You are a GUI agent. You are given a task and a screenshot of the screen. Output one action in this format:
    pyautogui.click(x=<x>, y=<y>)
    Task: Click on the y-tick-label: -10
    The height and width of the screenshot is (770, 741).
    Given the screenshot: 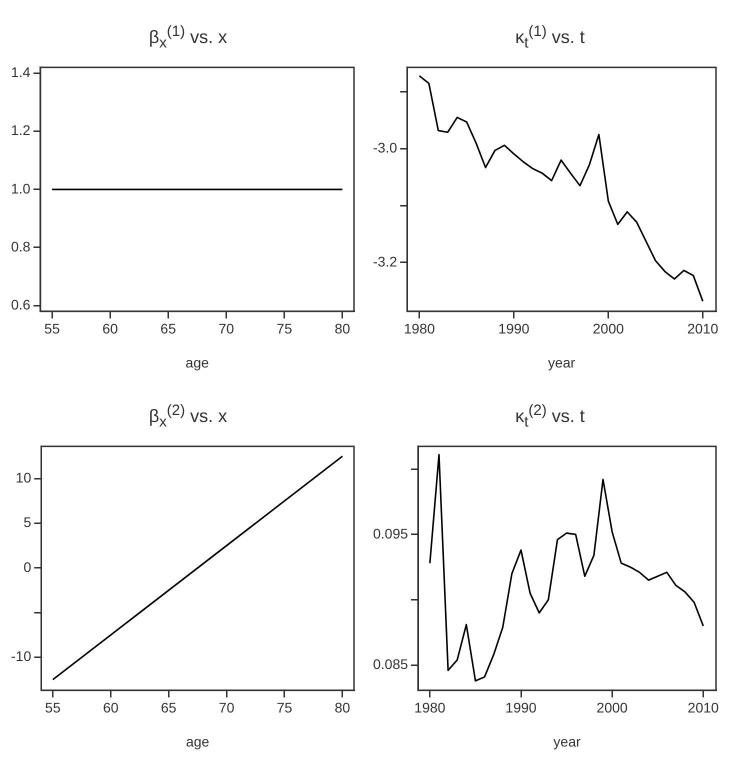 What is the action you would take?
    pyautogui.click(x=21, y=656)
    